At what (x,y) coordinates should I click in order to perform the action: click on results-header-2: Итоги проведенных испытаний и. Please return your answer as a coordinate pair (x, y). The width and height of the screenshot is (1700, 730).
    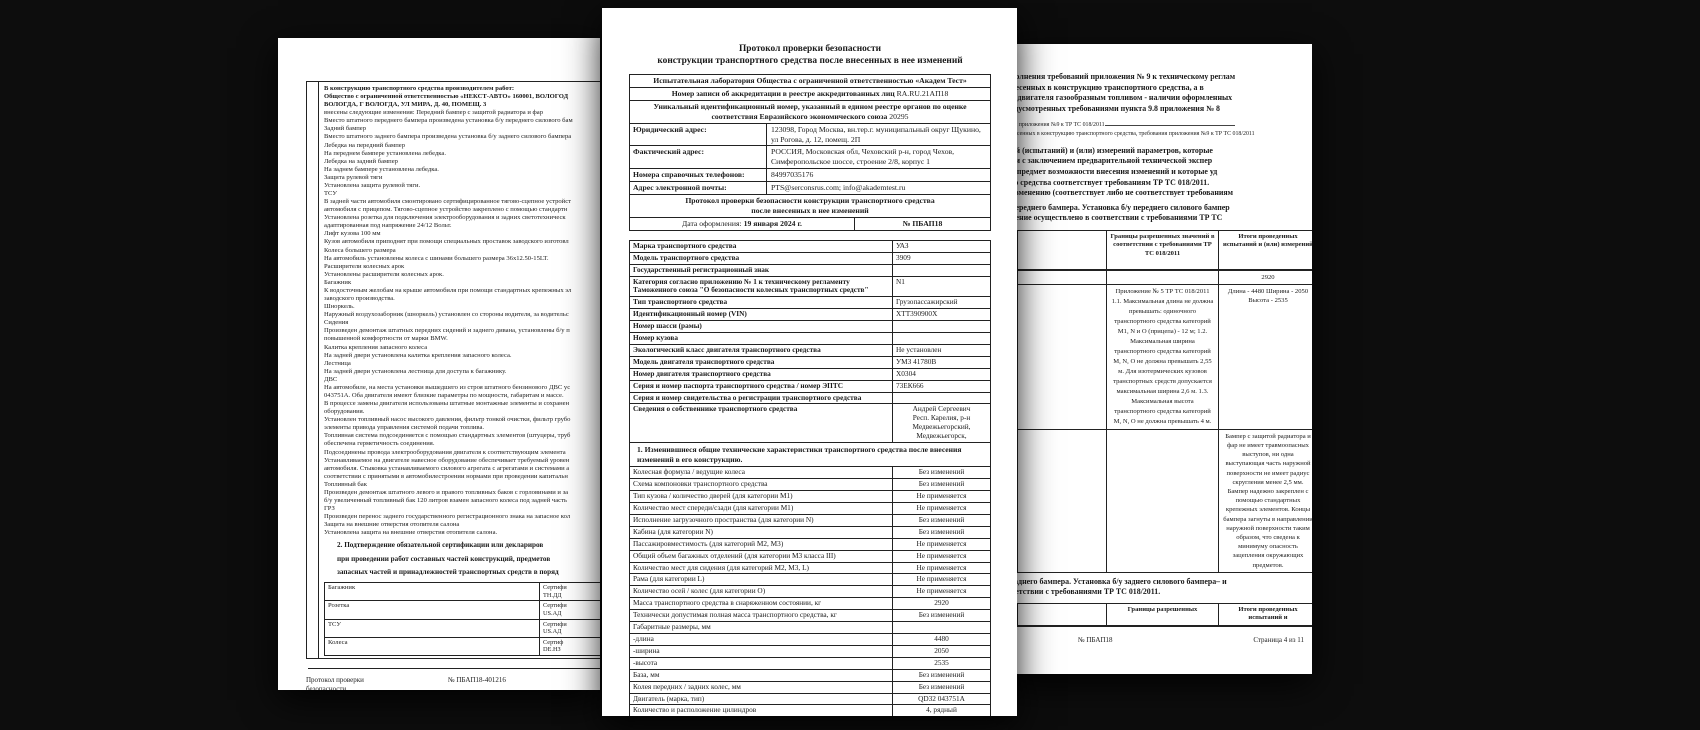
    Looking at the image, I should click on (1265, 614).